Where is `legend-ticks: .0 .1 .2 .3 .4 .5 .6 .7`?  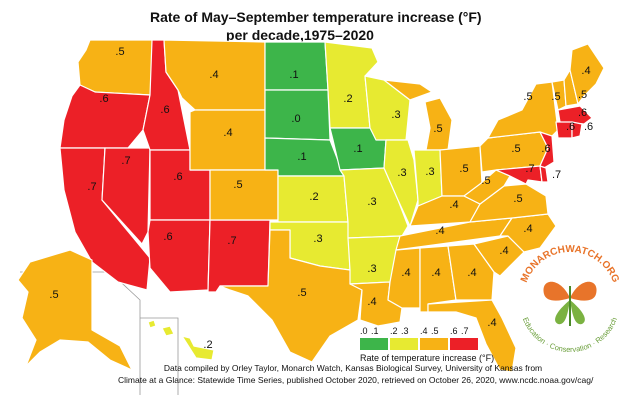
legend-ticks: .0 .1 .2 .3 .4 .5 .6 .7 is located at coordinates (420, 332).